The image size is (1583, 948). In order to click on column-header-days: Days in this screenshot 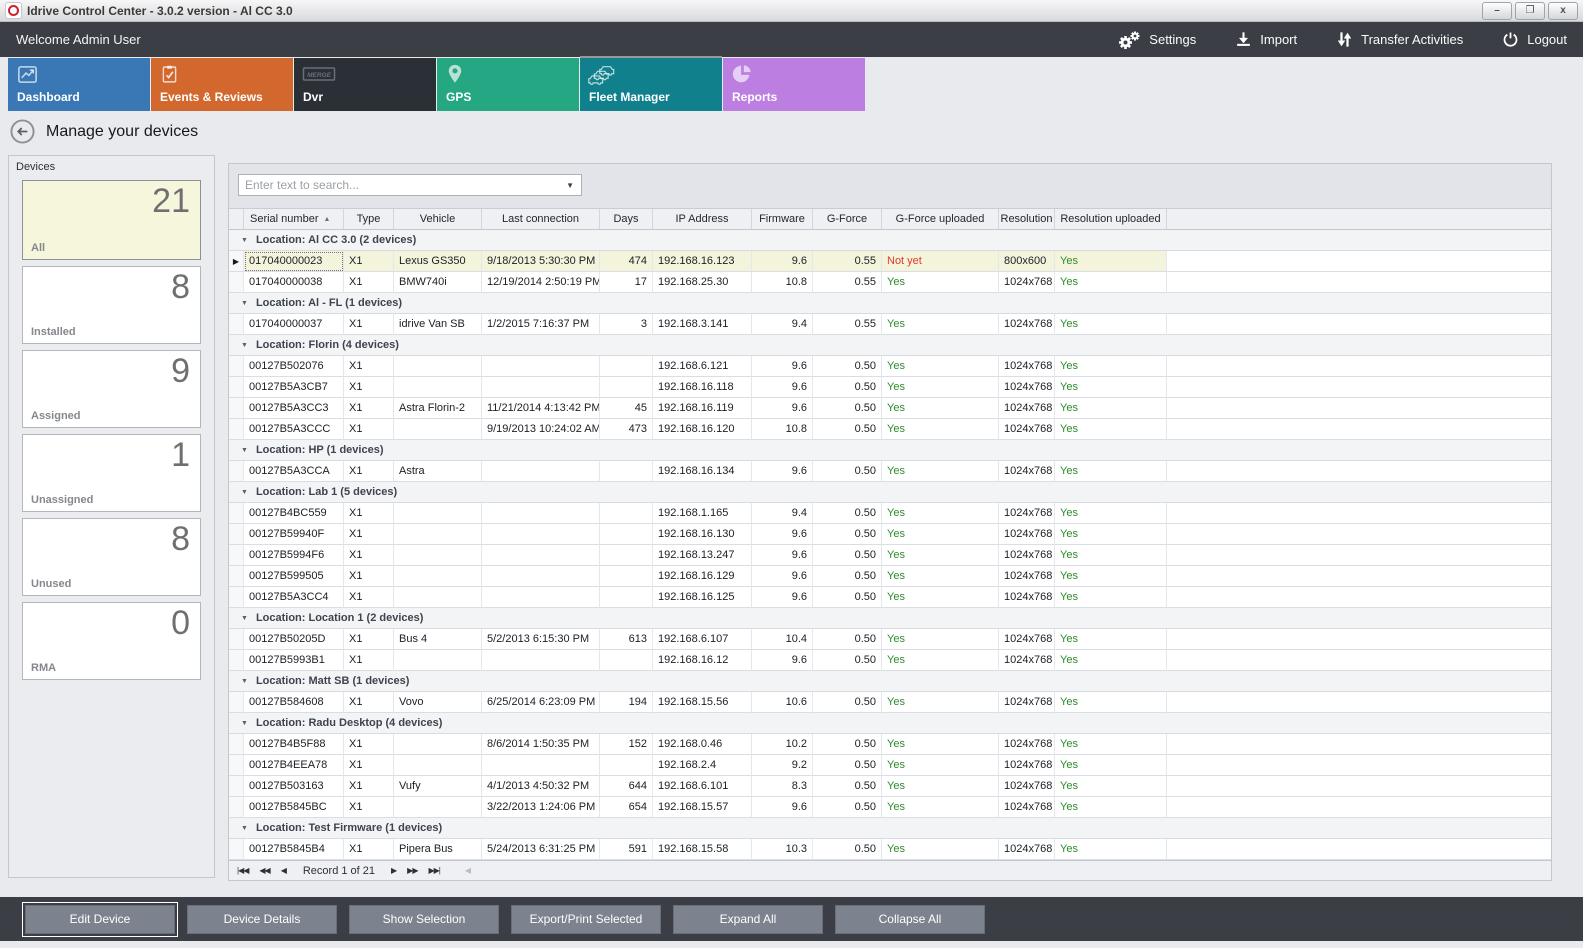, I will do `click(626, 219)`.